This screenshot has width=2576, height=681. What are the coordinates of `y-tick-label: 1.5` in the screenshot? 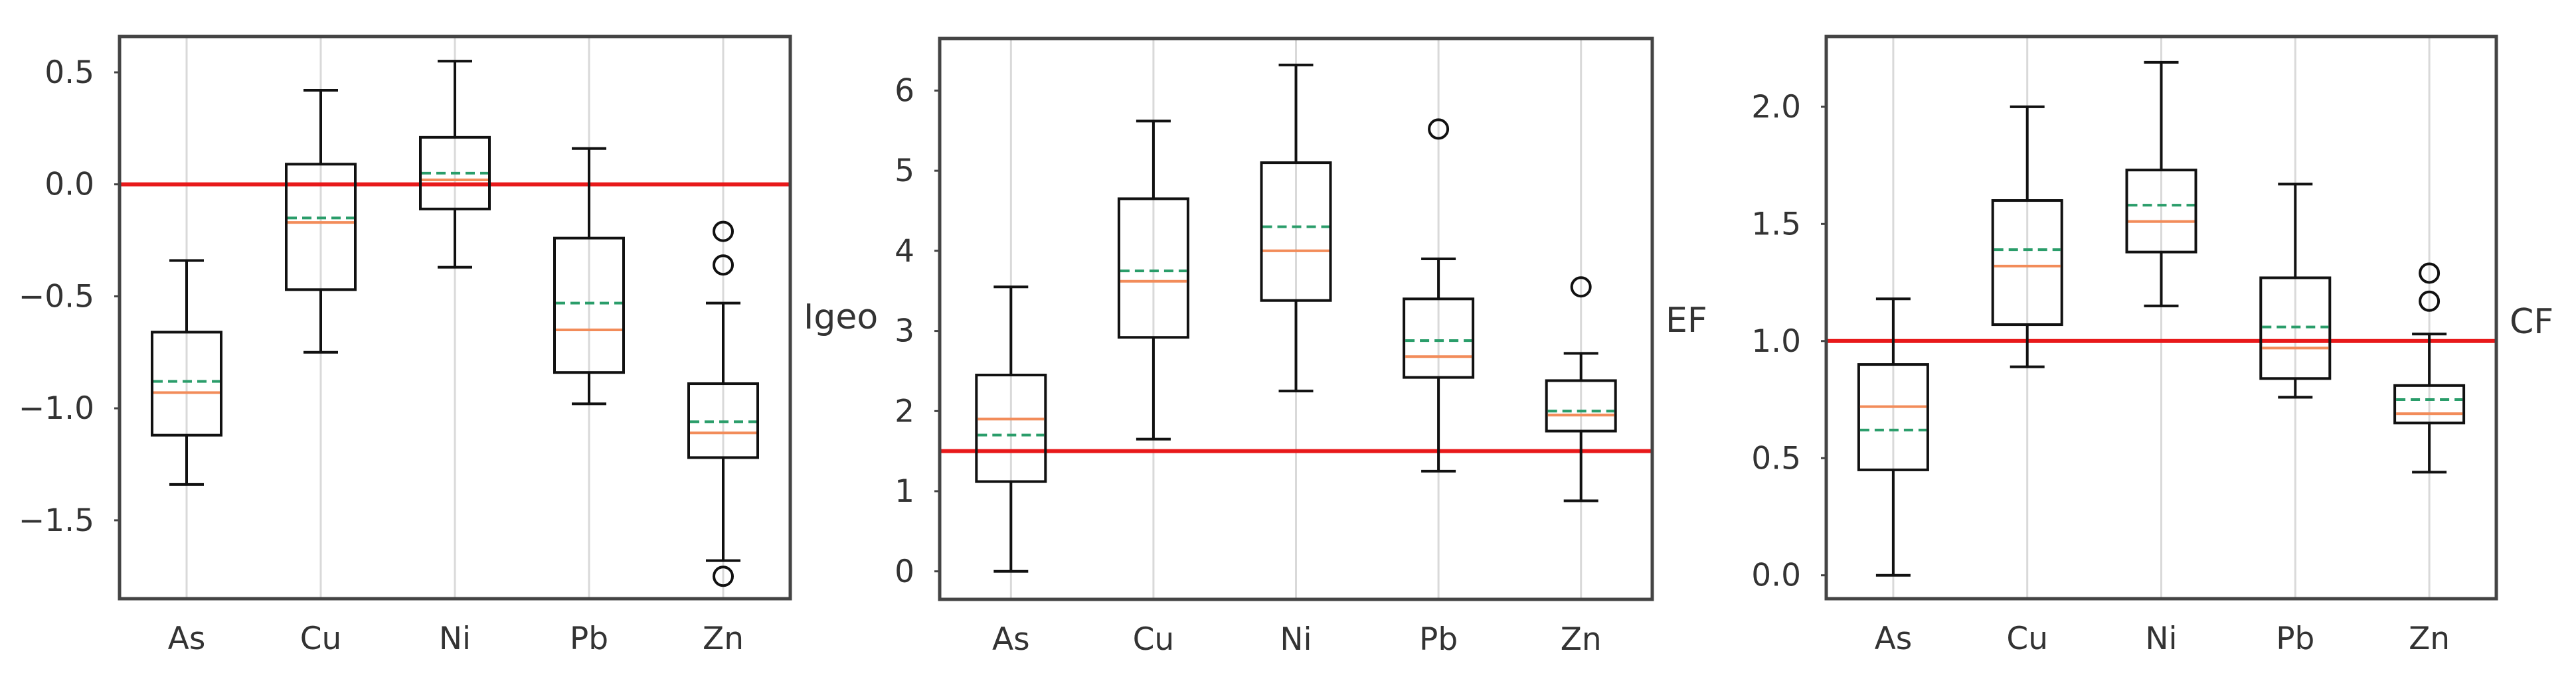 It's located at (1776, 224).